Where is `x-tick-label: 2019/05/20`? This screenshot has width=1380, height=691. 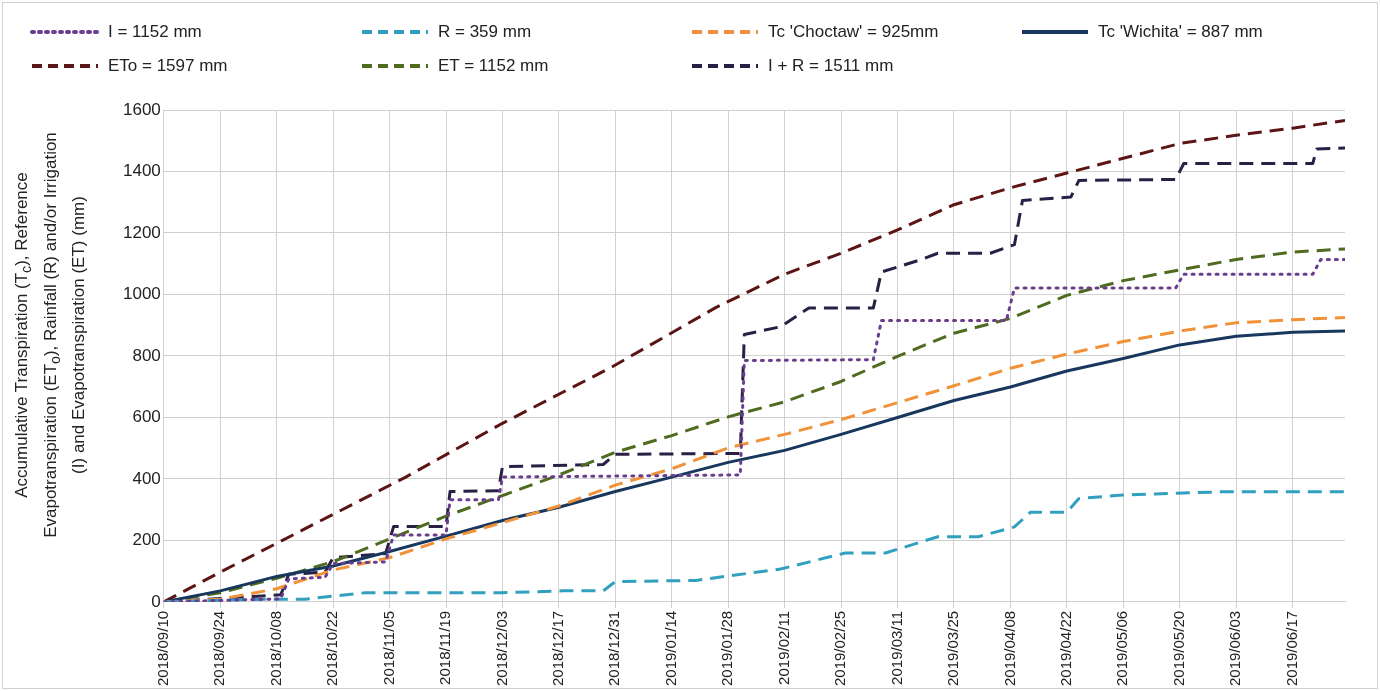 x-tick-label: 2019/05/20 is located at coordinates (1178, 648).